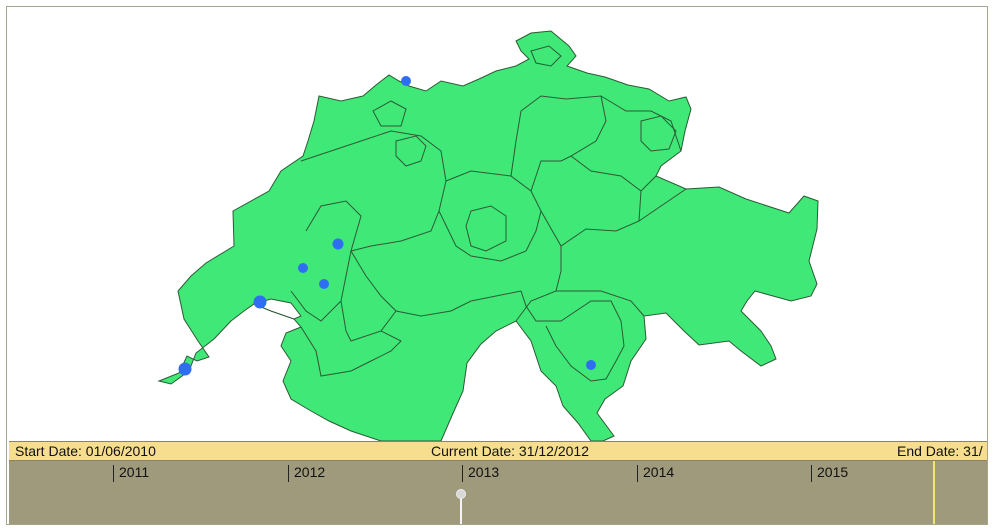  Describe the element at coordinates (940, 451) in the screenshot. I see `end-date-label: End Date: 31/` at that location.